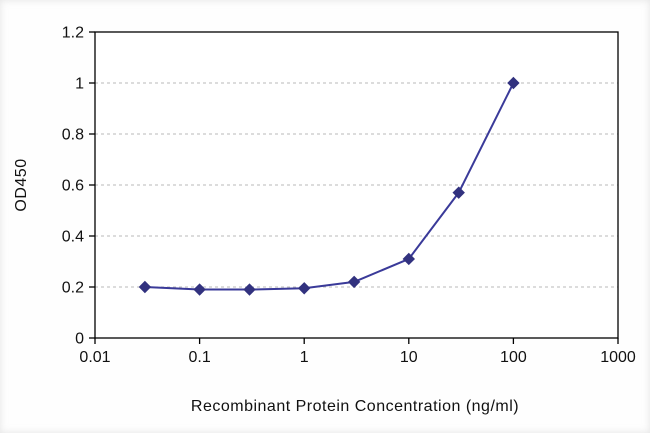  What do you see at coordinates (79, 339) in the screenshot?
I see `y-tick-label: 0` at bounding box center [79, 339].